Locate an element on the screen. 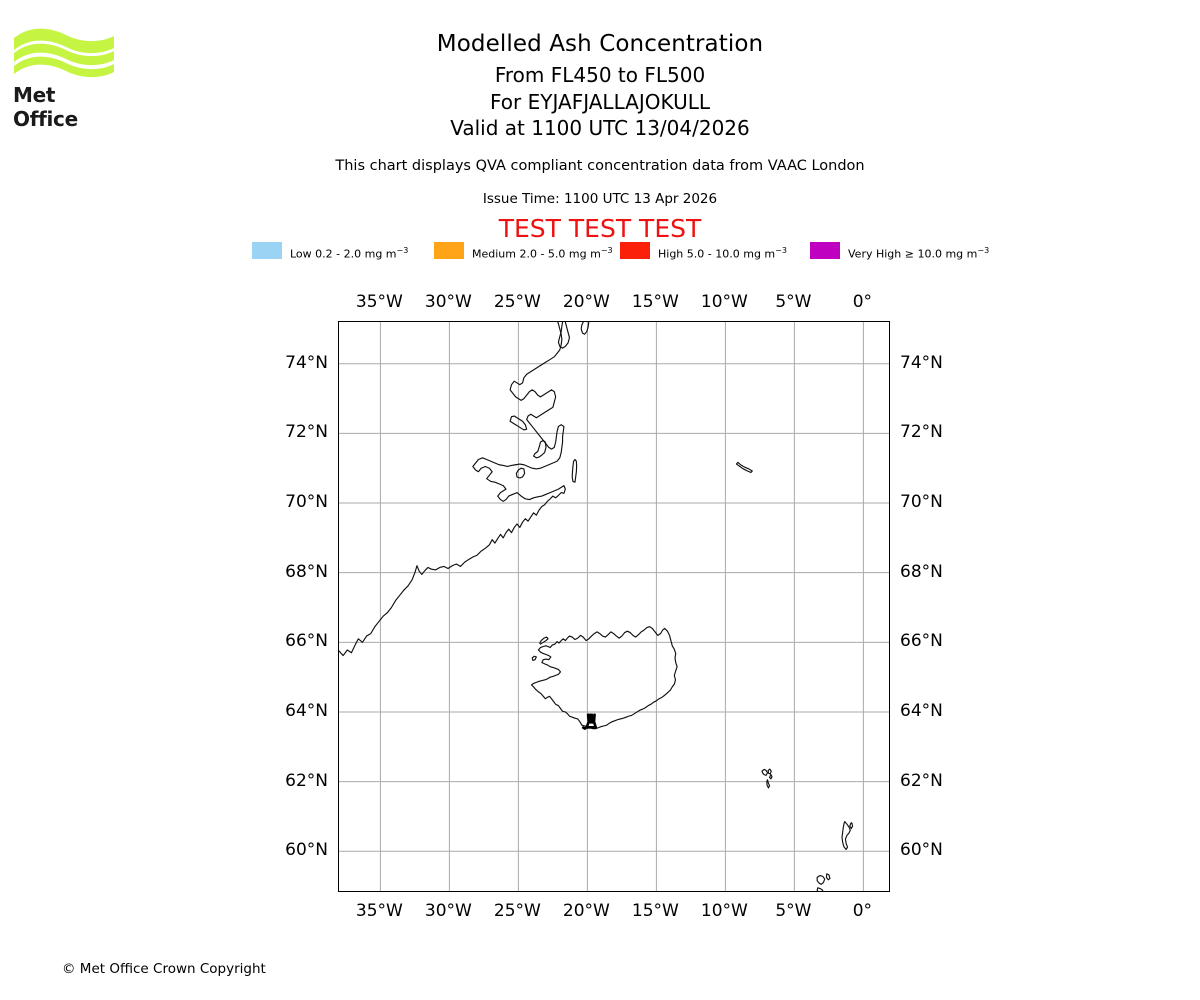 This screenshot has width=1200, height=1000. lon-tick-label-bottom: 0° is located at coordinates (862, 911).